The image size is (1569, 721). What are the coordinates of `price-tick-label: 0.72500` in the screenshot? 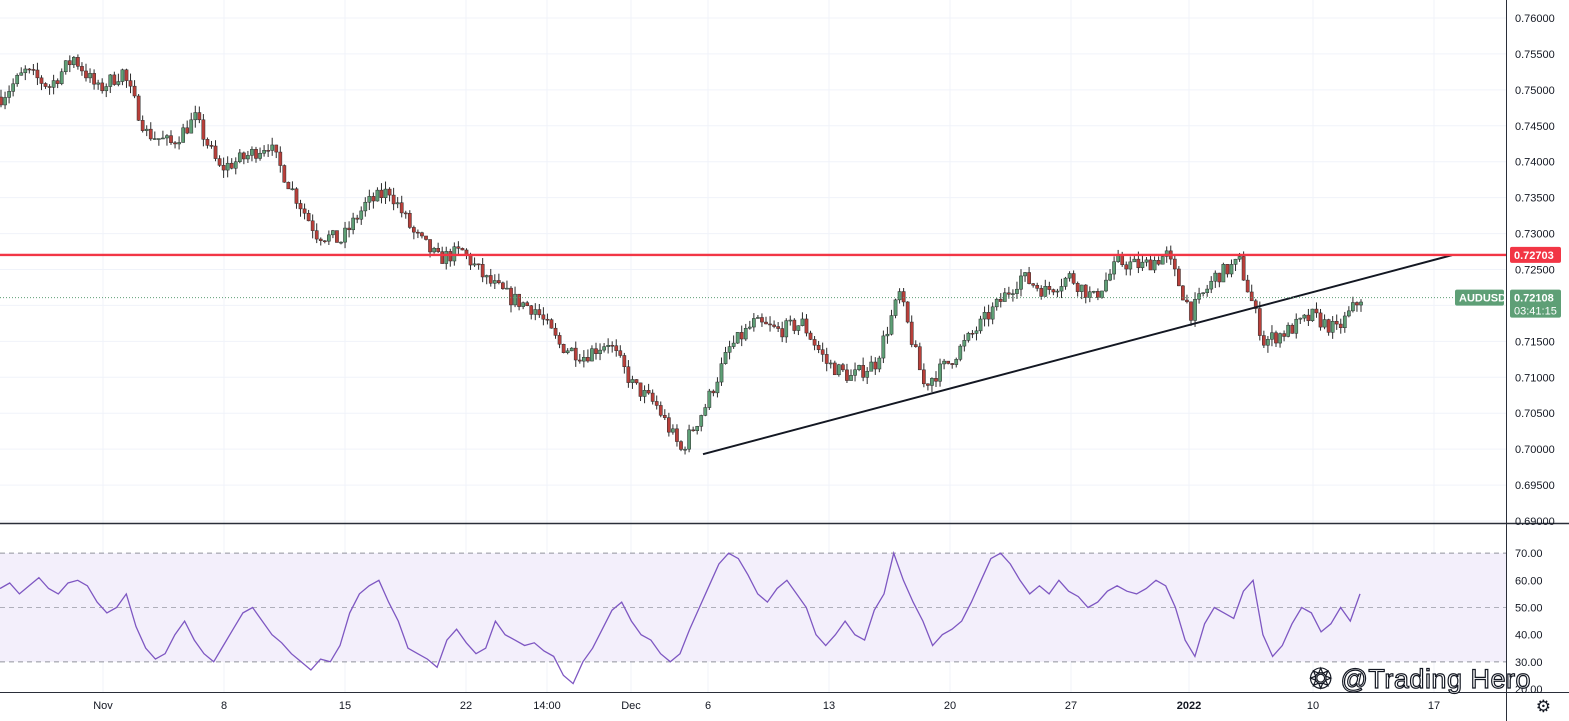 It's located at (1535, 271).